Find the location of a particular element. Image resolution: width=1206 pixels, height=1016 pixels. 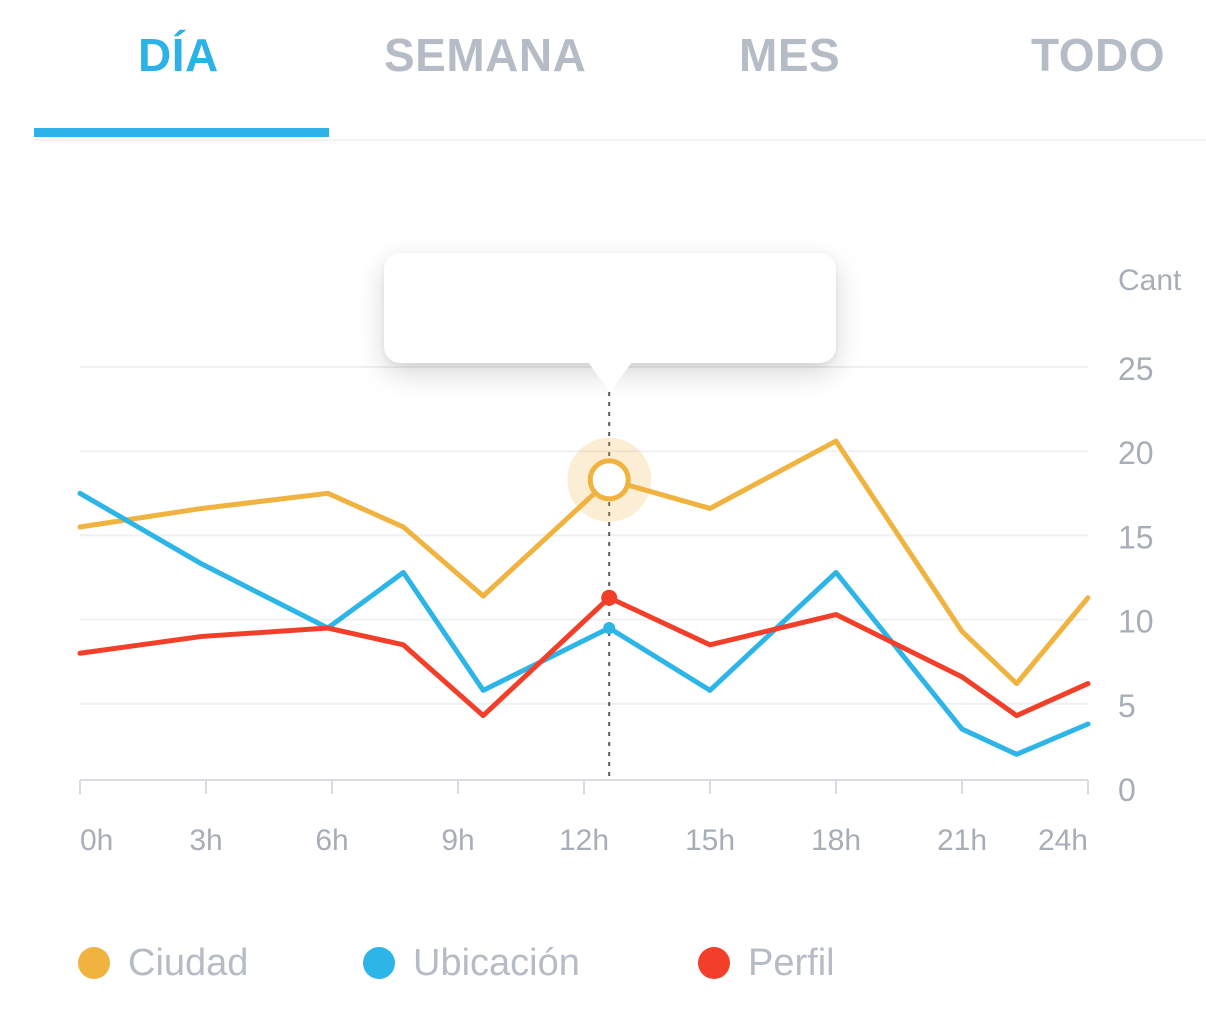

highlight-point-ciudad is located at coordinates (609, 480).